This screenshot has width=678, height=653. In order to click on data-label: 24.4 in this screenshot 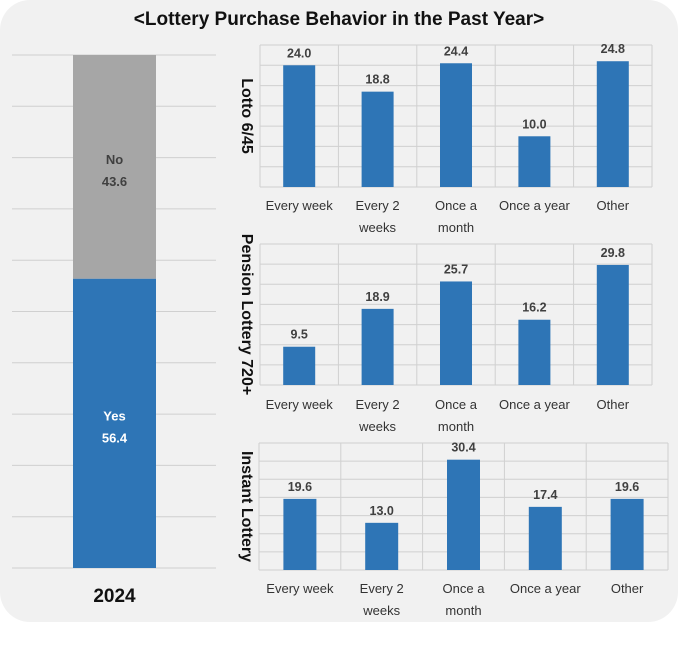, I will do `click(456, 51)`.